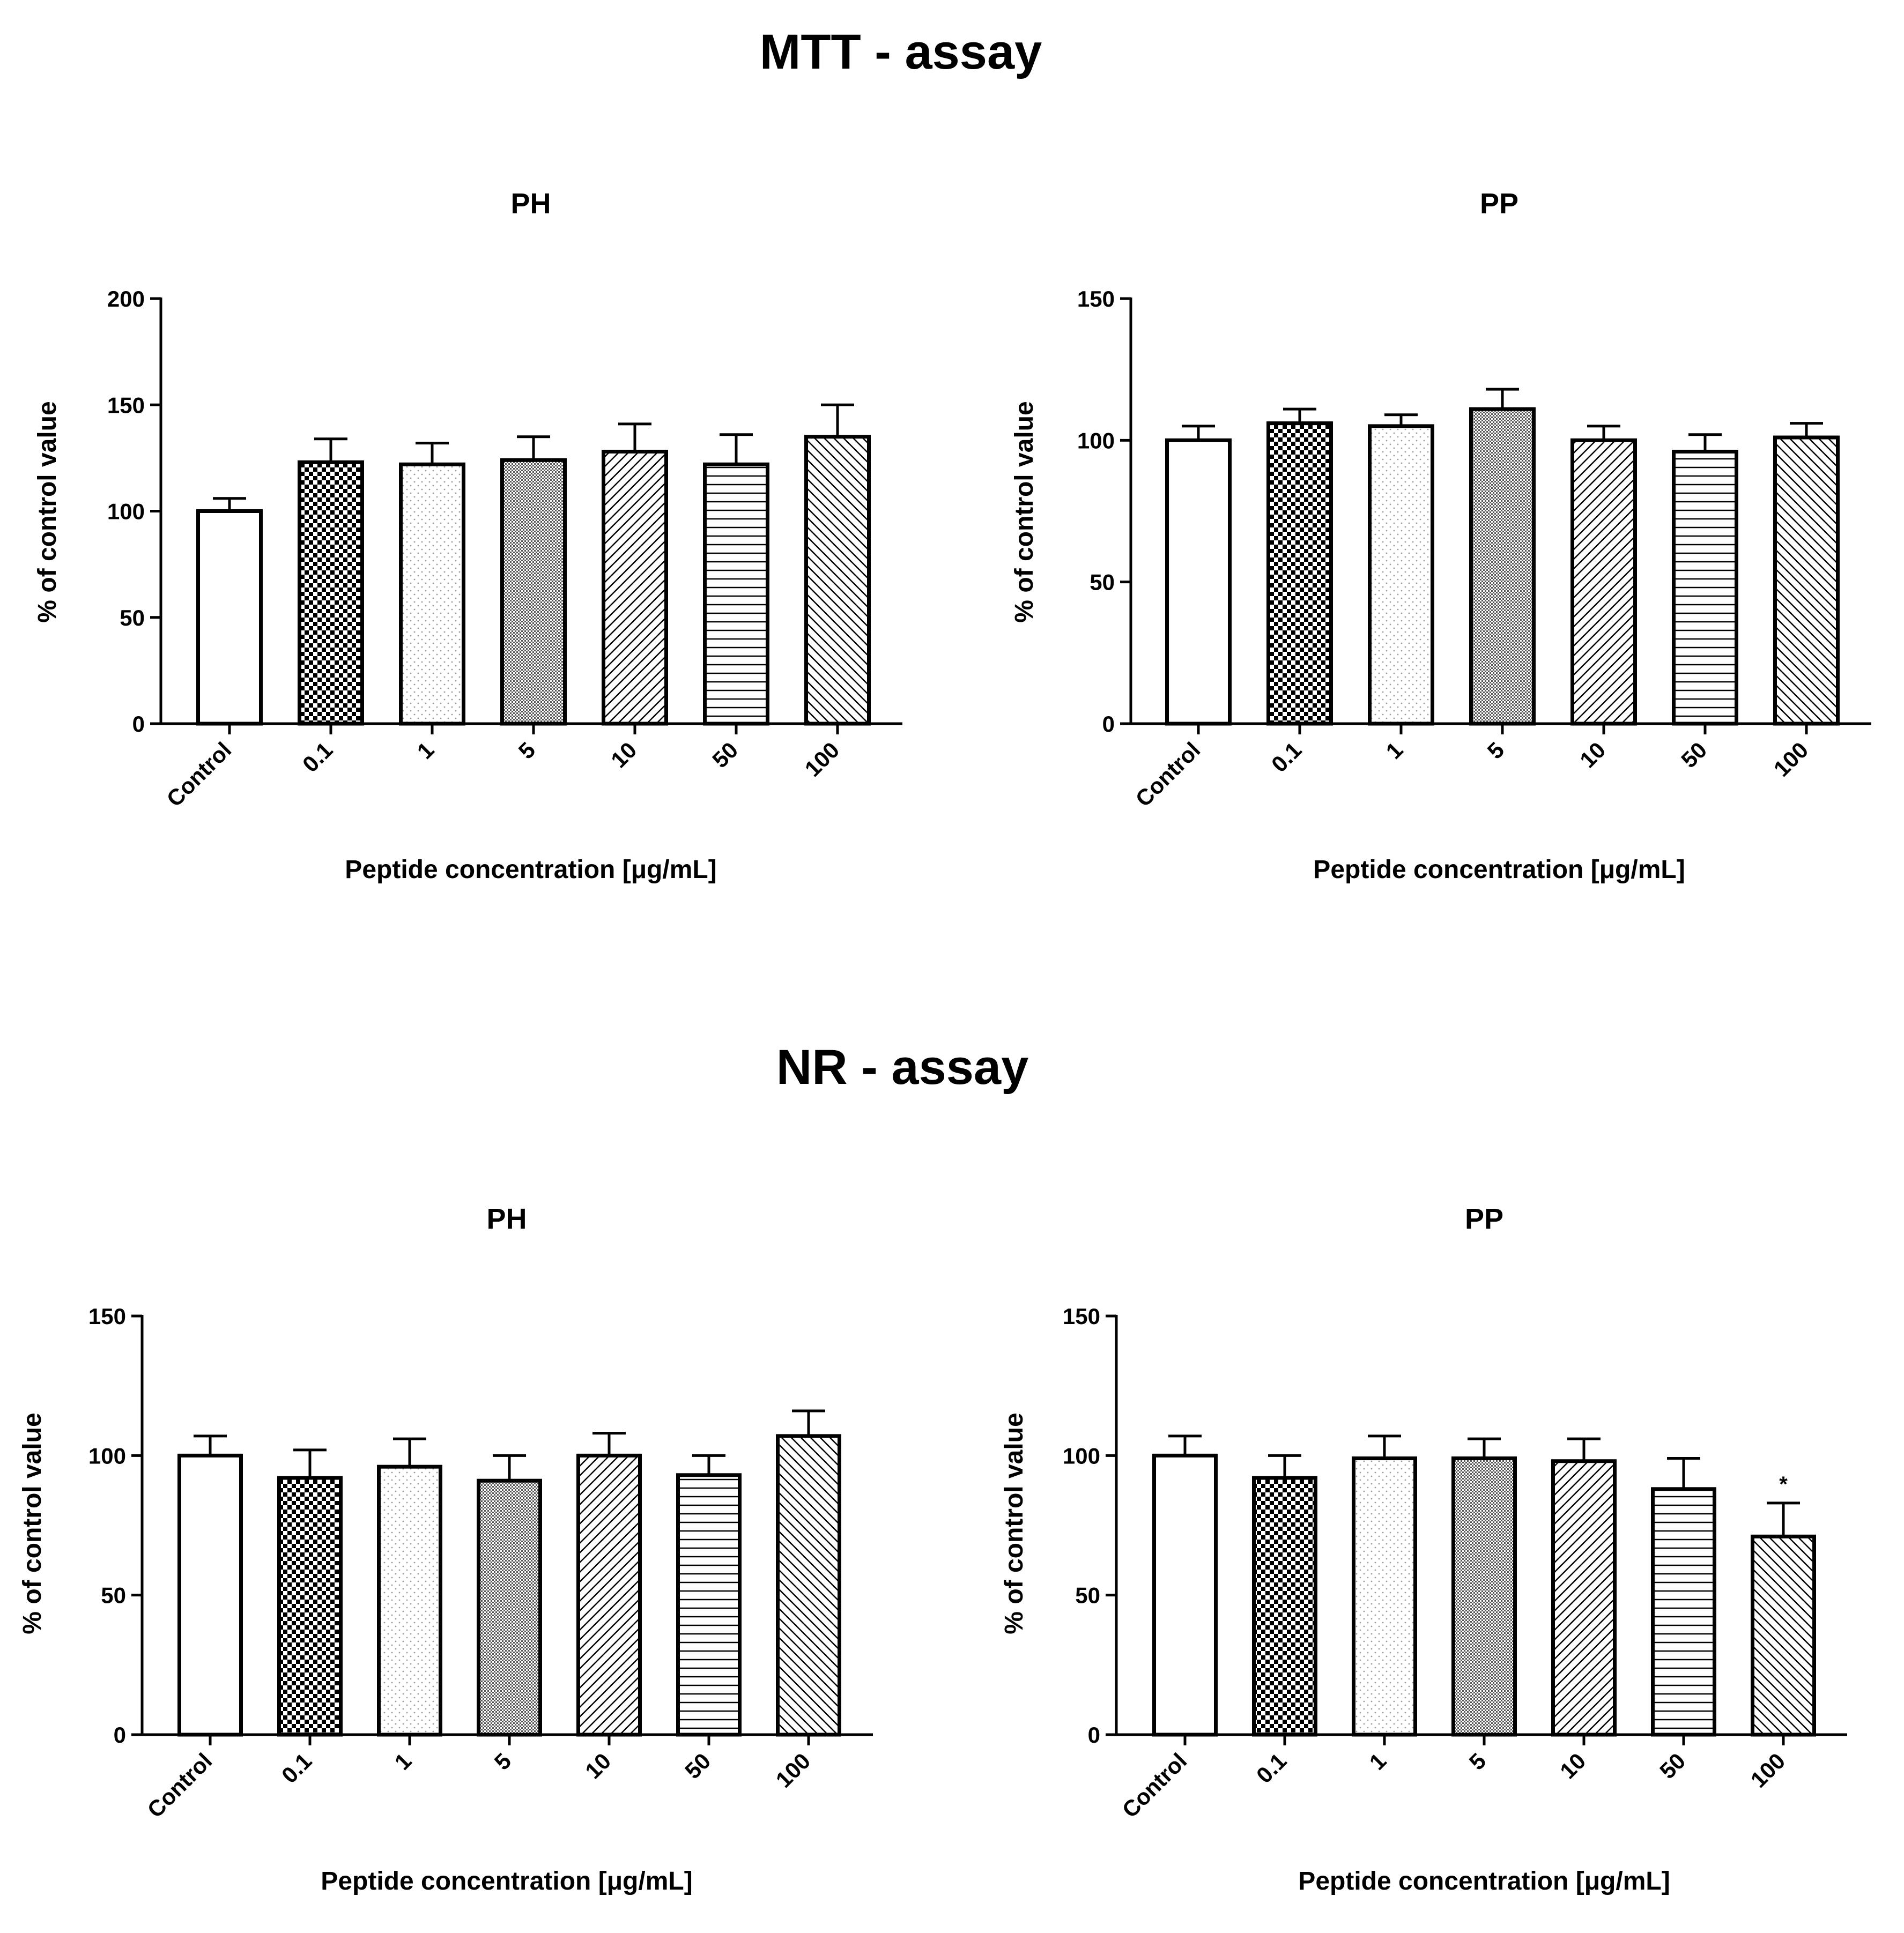  I want to click on significance-marker: *, so click(1783, 1484).